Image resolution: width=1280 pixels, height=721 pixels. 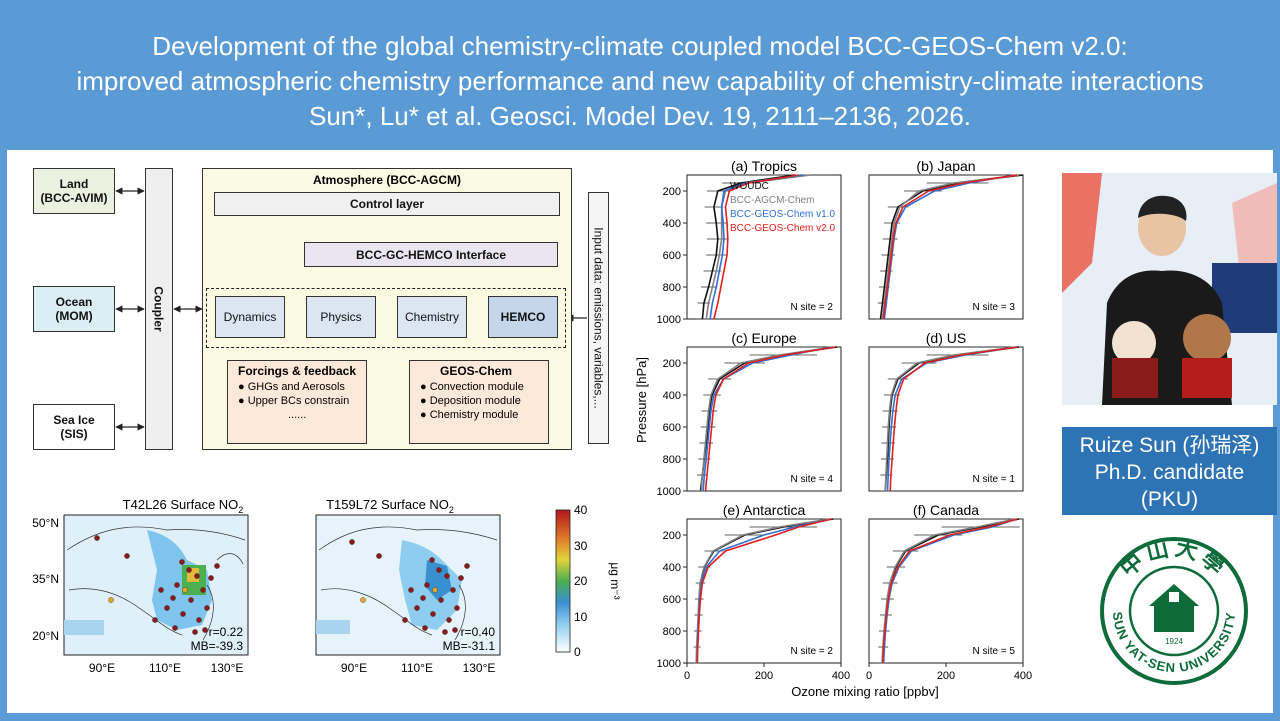 I want to click on forcings-item: ● Upper BCs constrain, so click(x=294, y=401).